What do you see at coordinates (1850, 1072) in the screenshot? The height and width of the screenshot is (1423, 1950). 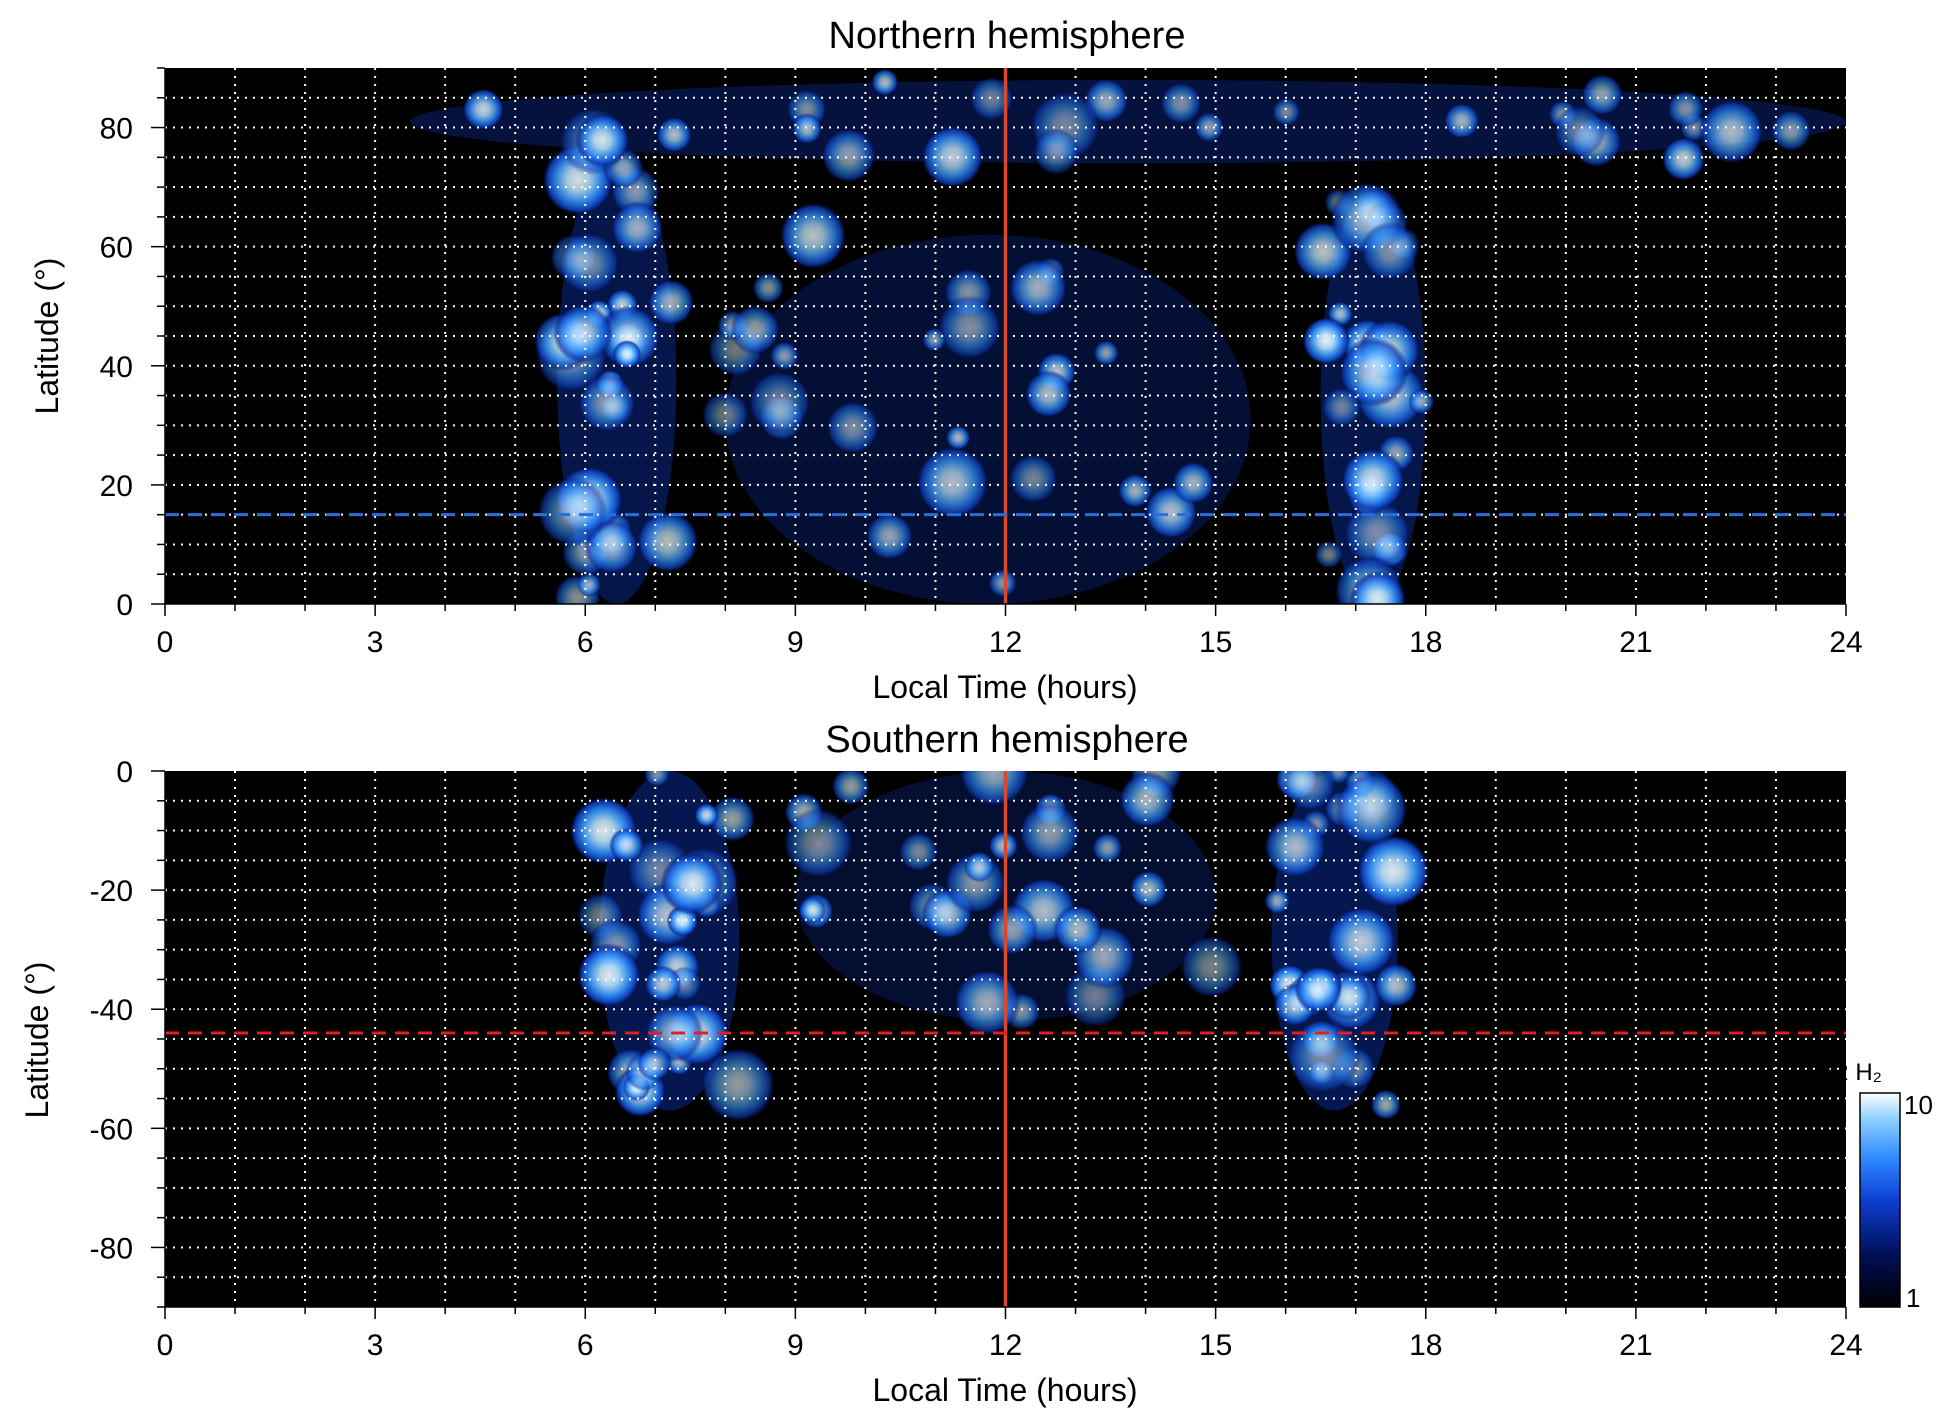 I see `colorbar-label: kR H₂` at bounding box center [1850, 1072].